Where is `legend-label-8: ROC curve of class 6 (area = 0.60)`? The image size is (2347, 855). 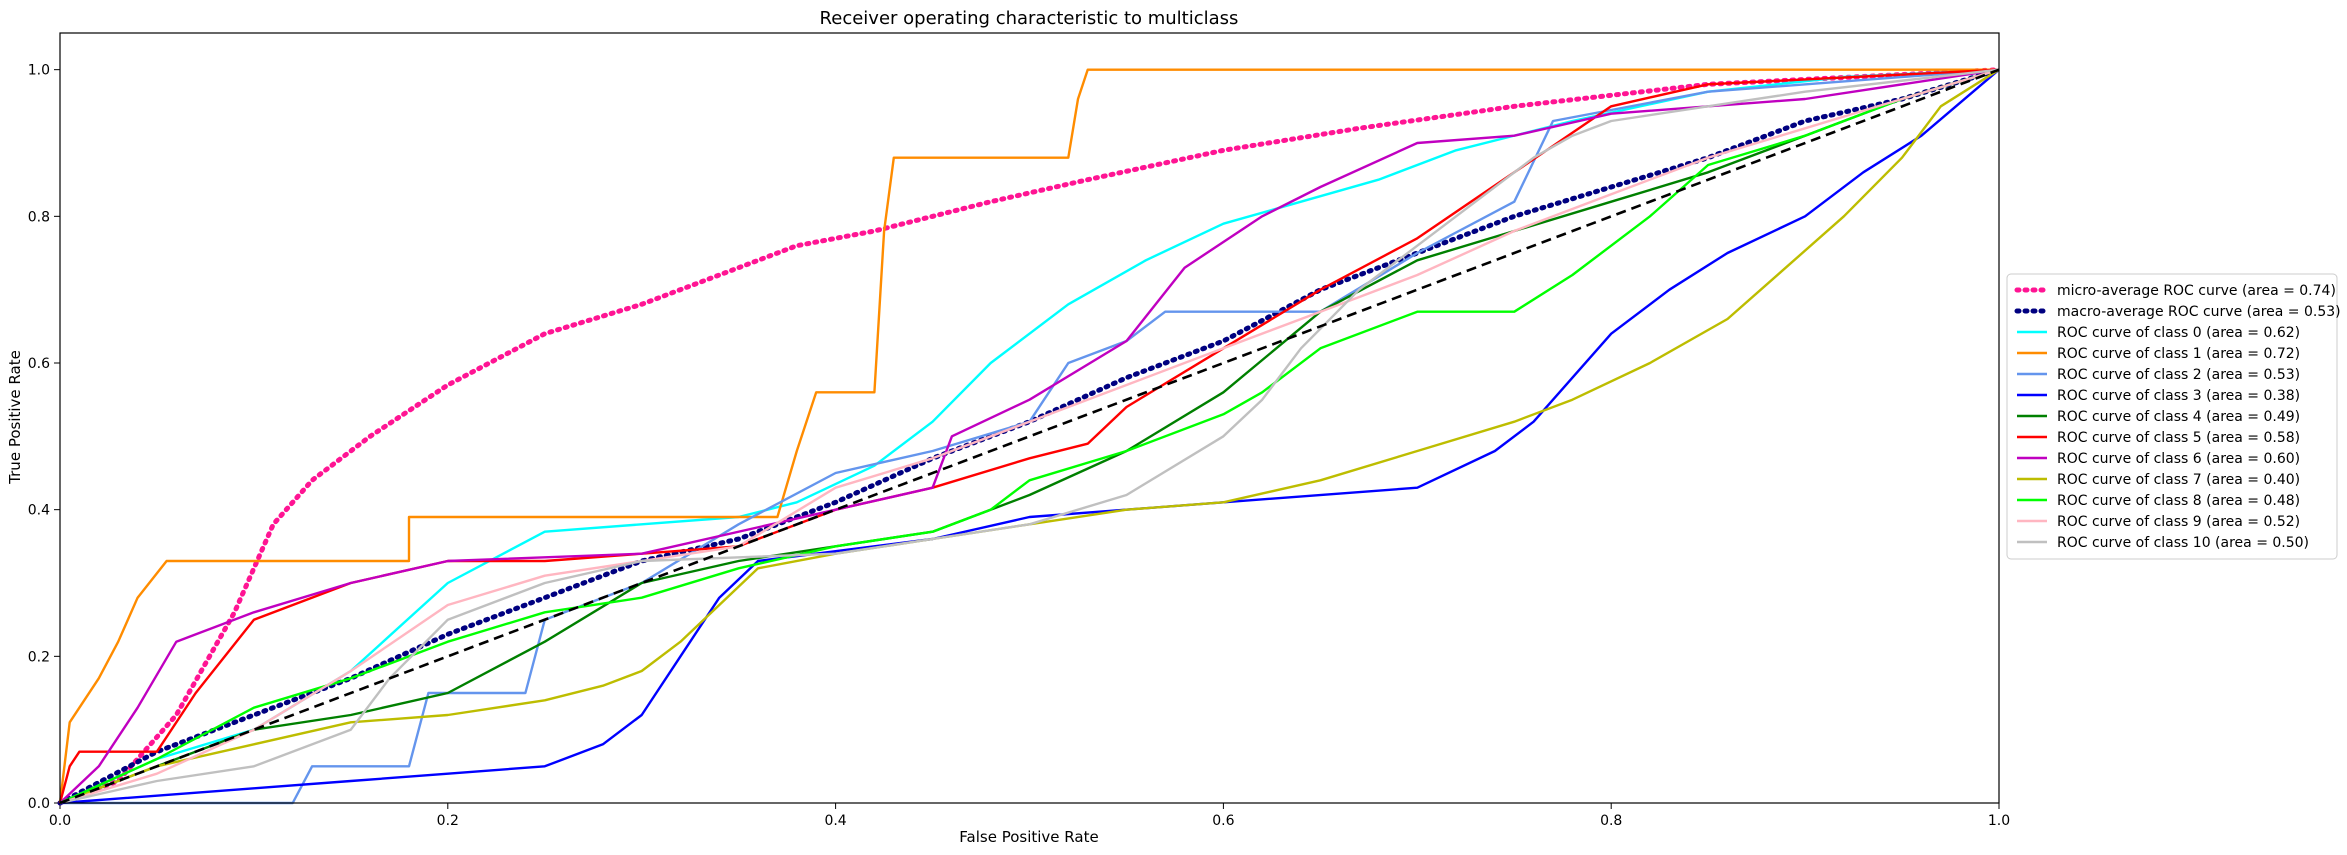
legend-label-8: ROC curve of class 6 (area = 0.60) is located at coordinates (2178, 459).